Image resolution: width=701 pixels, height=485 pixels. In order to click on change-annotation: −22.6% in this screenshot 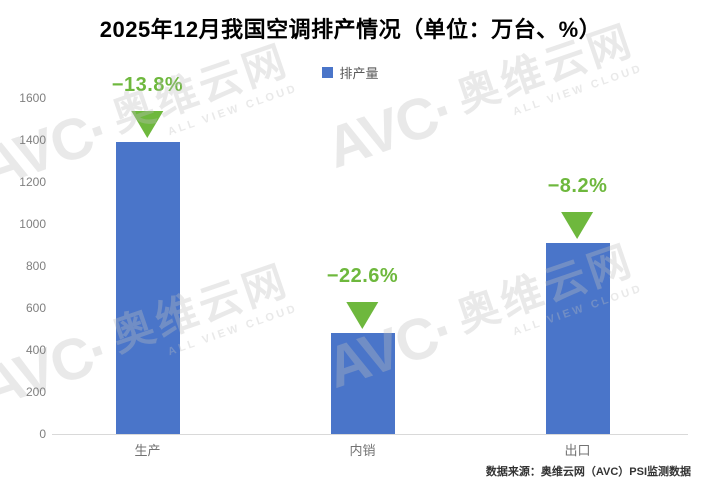, I will do `click(362, 297)`.